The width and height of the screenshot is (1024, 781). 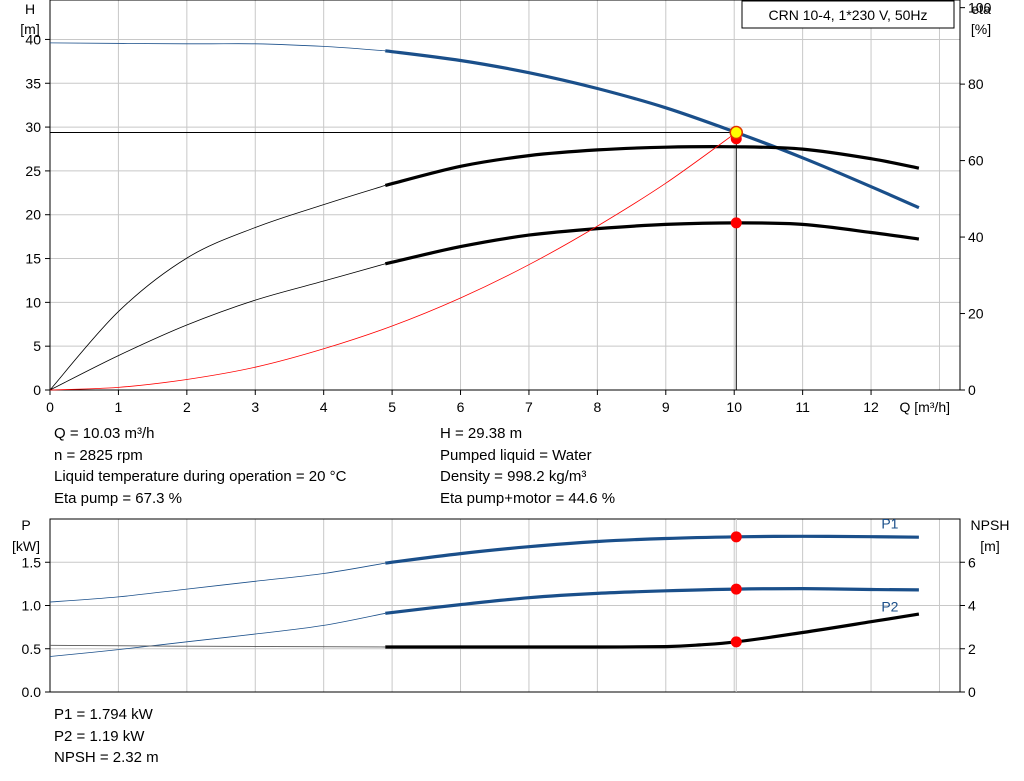 What do you see at coordinates (30, 9) in the screenshot?
I see `y-axis-label-left: H` at bounding box center [30, 9].